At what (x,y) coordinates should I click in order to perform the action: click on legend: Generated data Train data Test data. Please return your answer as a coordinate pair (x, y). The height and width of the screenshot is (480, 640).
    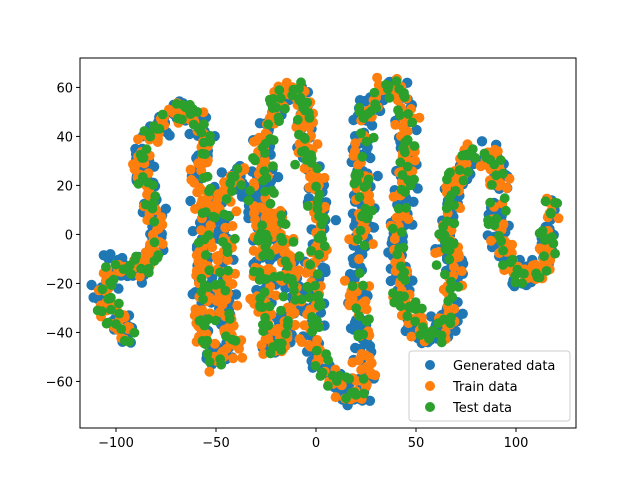
    Looking at the image, I should click on (489, 386).